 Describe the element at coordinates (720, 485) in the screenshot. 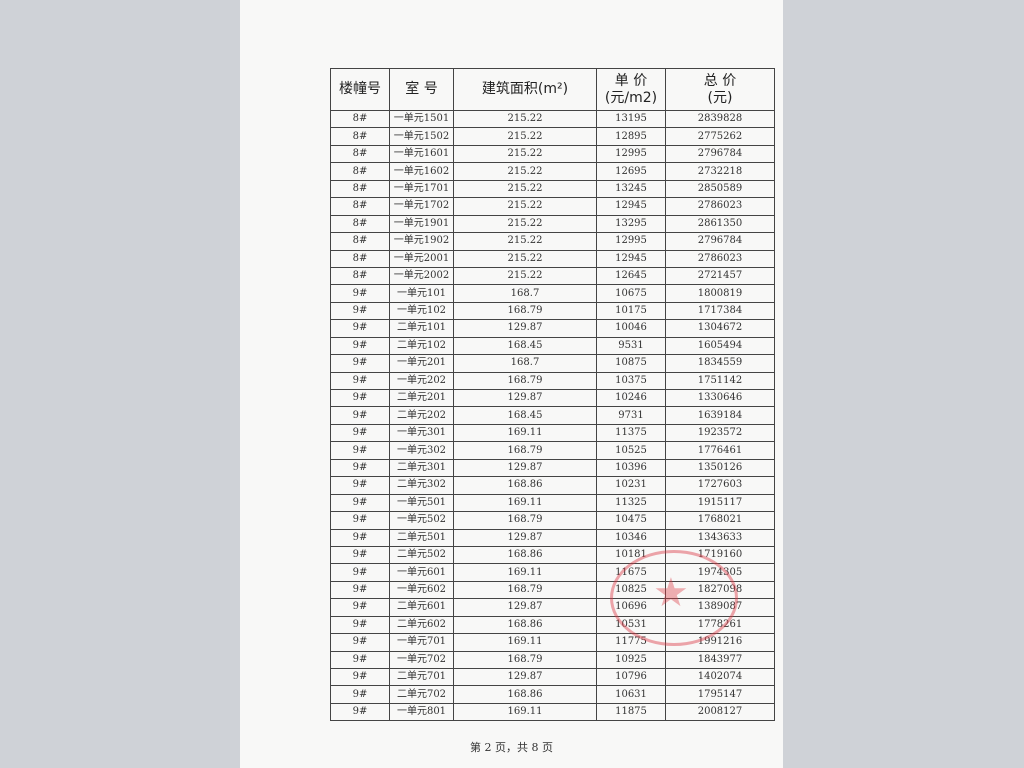

I see `cell-total-price: 1727603` at that location.